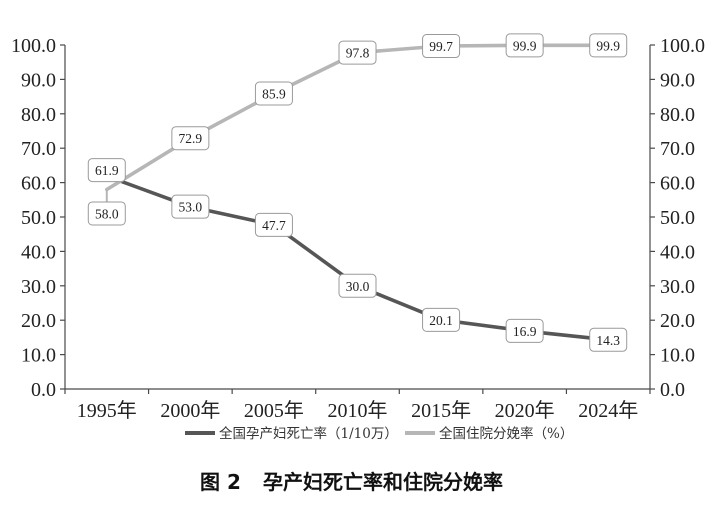 Image resolution: width=720 pixels, height=522 pixels. I want to click on y-tick-label-right: 10.0, so click(677, 356).